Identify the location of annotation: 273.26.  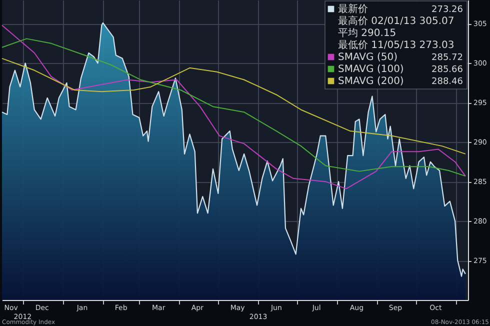
(448, 10).